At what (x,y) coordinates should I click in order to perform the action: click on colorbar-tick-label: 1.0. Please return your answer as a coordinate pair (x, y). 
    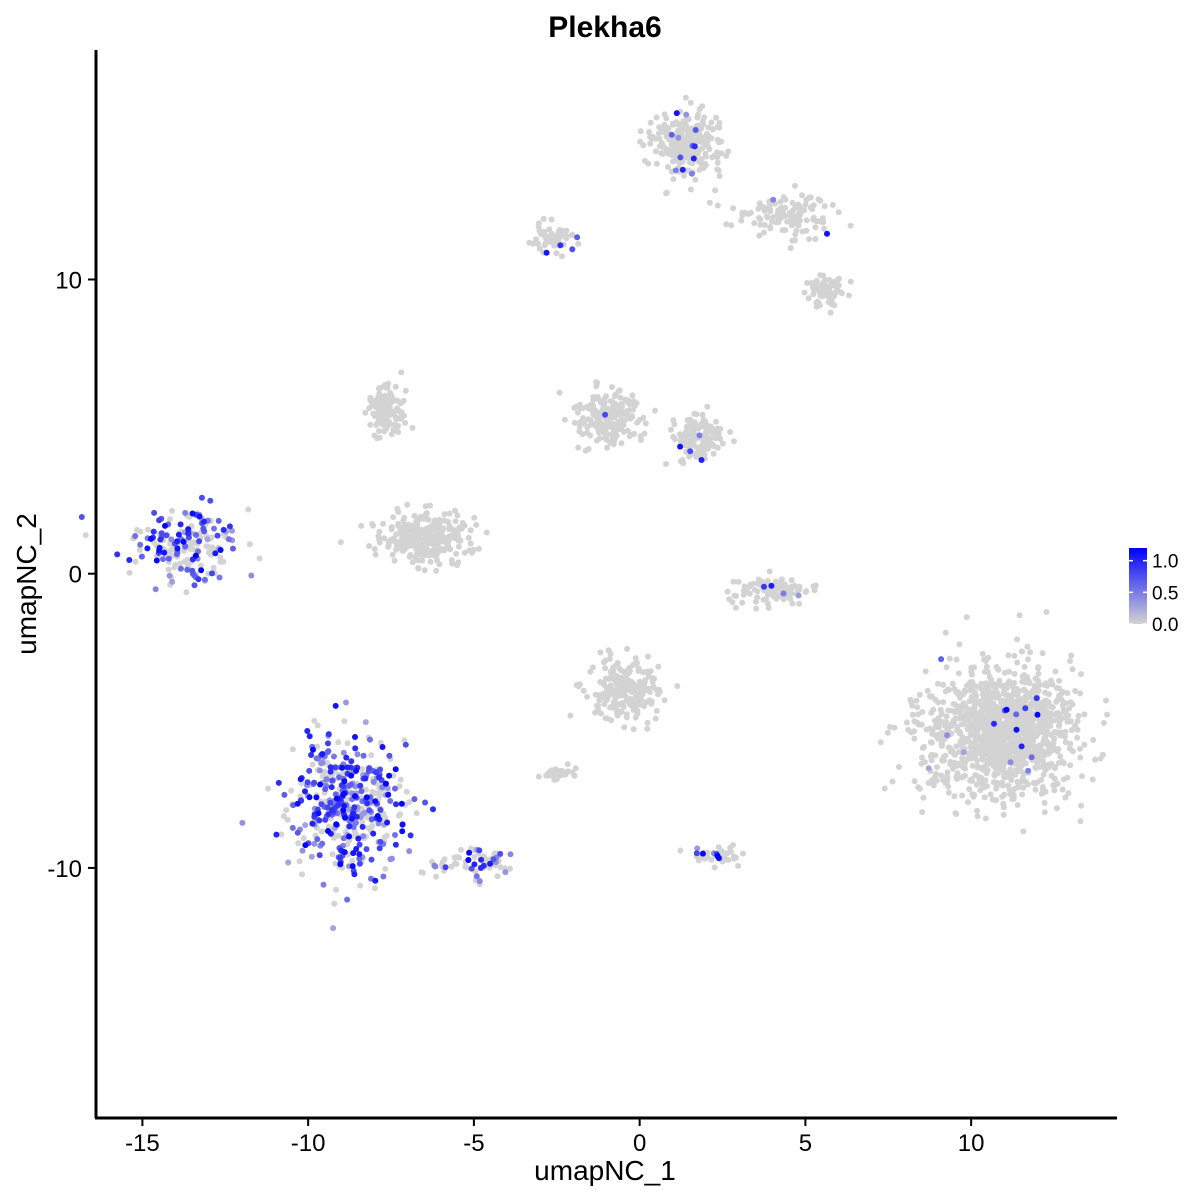
    Looking at the image, I should click on (1165, 562).